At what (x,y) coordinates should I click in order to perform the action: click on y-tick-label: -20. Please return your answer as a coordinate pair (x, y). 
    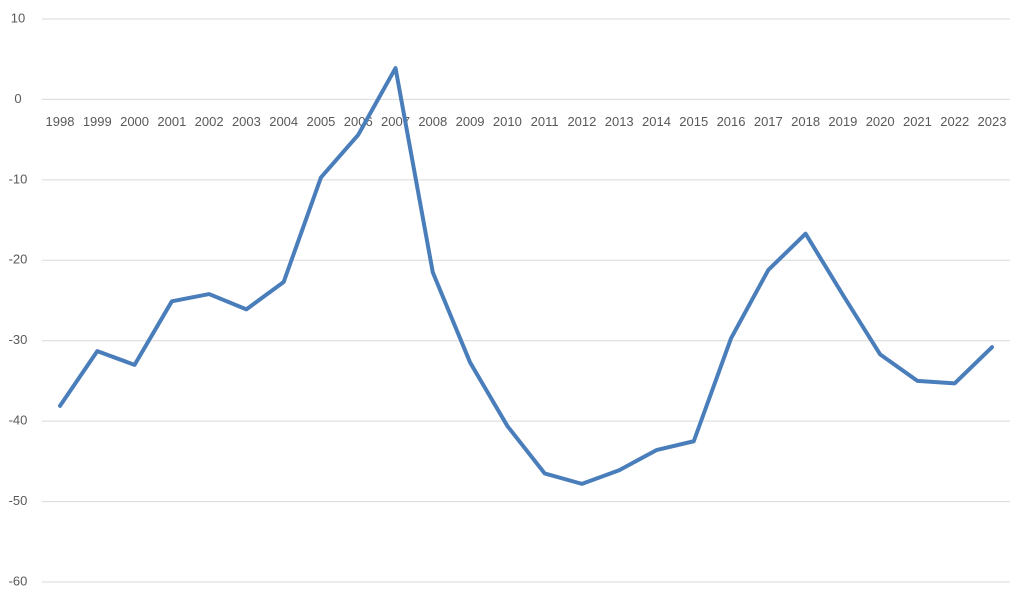
    Looking at the image, I should click on (18, 259).